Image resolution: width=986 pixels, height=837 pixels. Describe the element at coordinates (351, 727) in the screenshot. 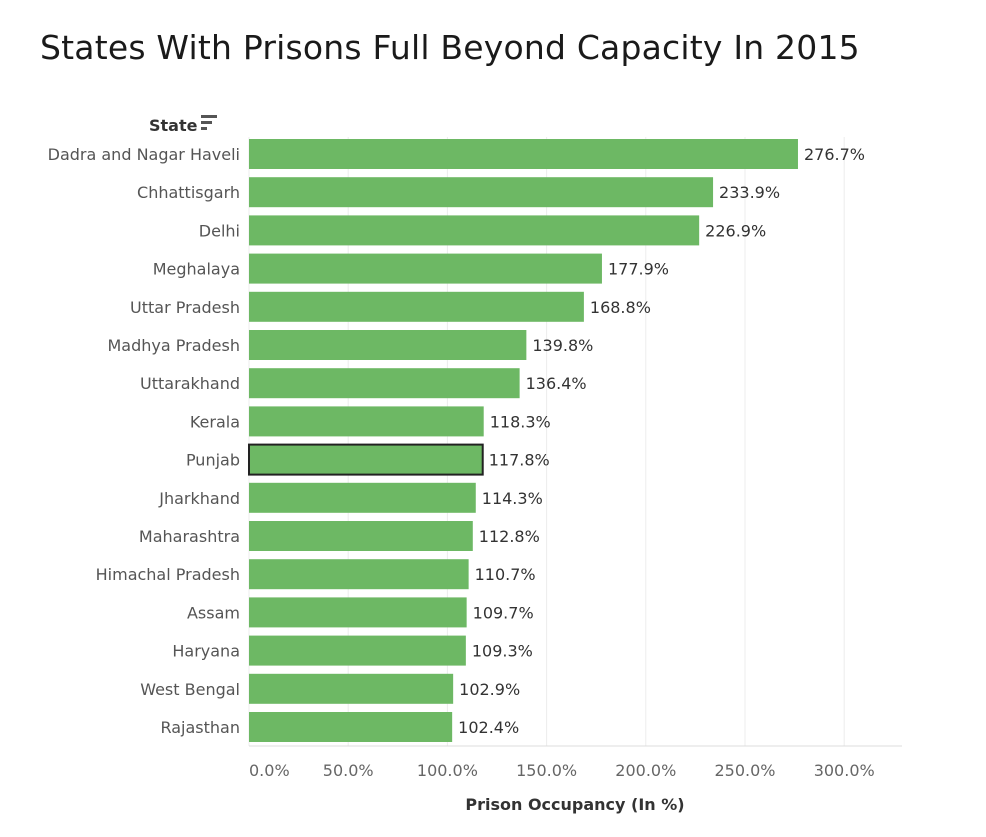

I see `bar-rajasthan` at that location.